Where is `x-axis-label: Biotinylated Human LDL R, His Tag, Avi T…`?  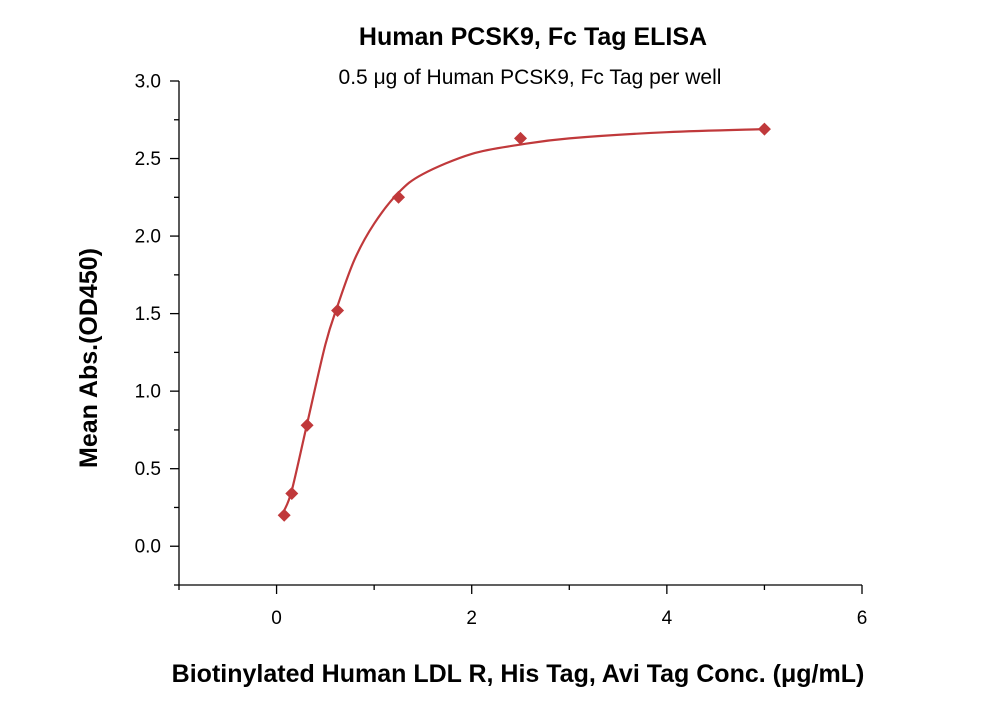
x-axis-label: Biotinylated Human LDL R, His Tag, Avi T… is located at coordinates (518, 674).